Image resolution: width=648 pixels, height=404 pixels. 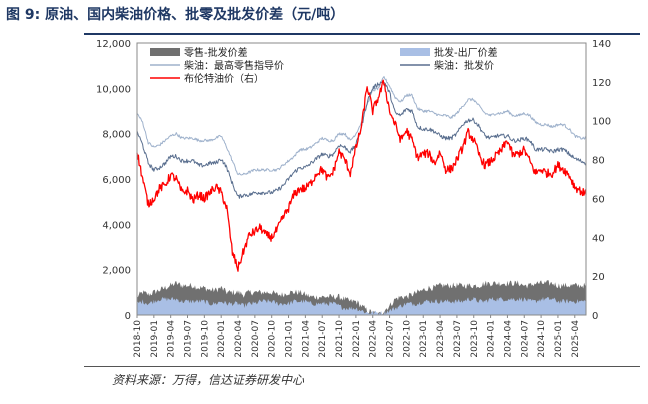 What do you see at coordinates (492, 339) in the screenshot?
I see `x-axis-tick-label: 2024-01` at bounding box center [492, 339].